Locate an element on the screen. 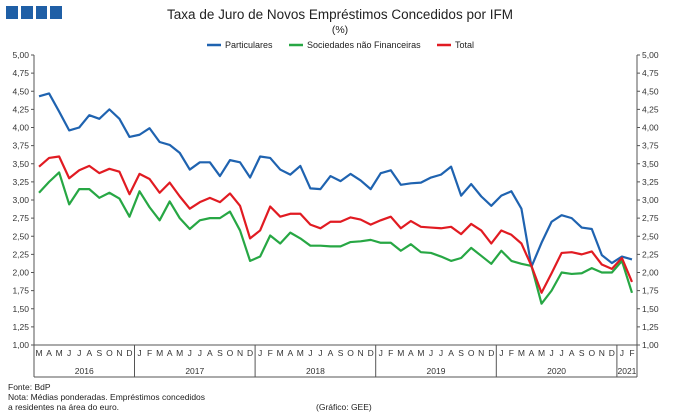 The width and height of the screenshot is (680, 419). y-tick-label-right: 1,00 is located at coordinates (650, 345).